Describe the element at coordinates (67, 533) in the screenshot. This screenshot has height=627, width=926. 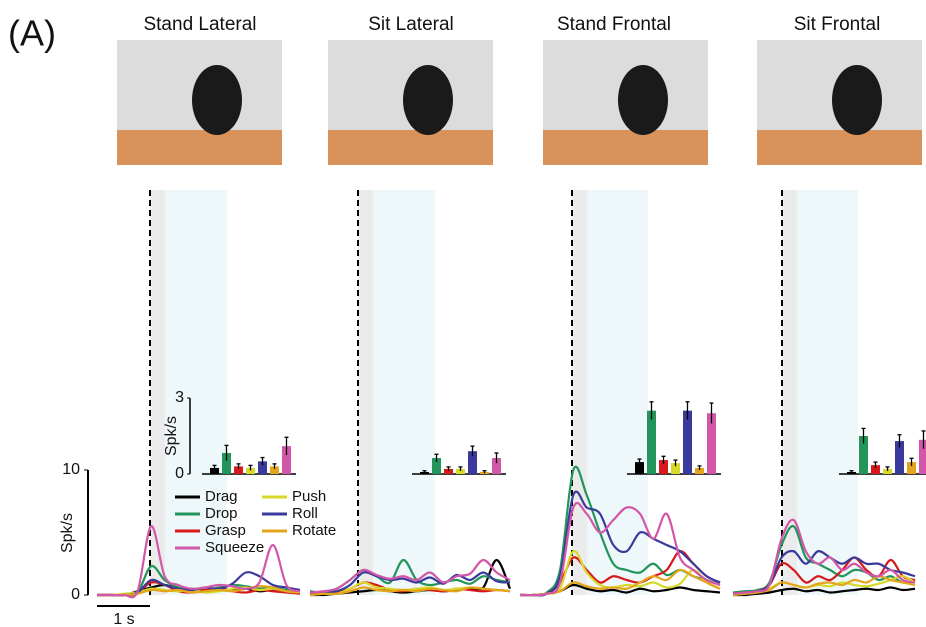
I see `y-axis-label: Spk/s` at that location.